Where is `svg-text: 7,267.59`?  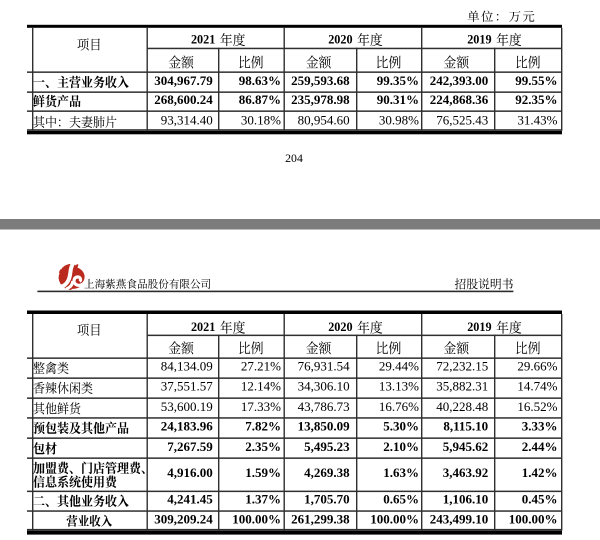
svg-text: 7,267.59 is located at coordinates (190, 446).